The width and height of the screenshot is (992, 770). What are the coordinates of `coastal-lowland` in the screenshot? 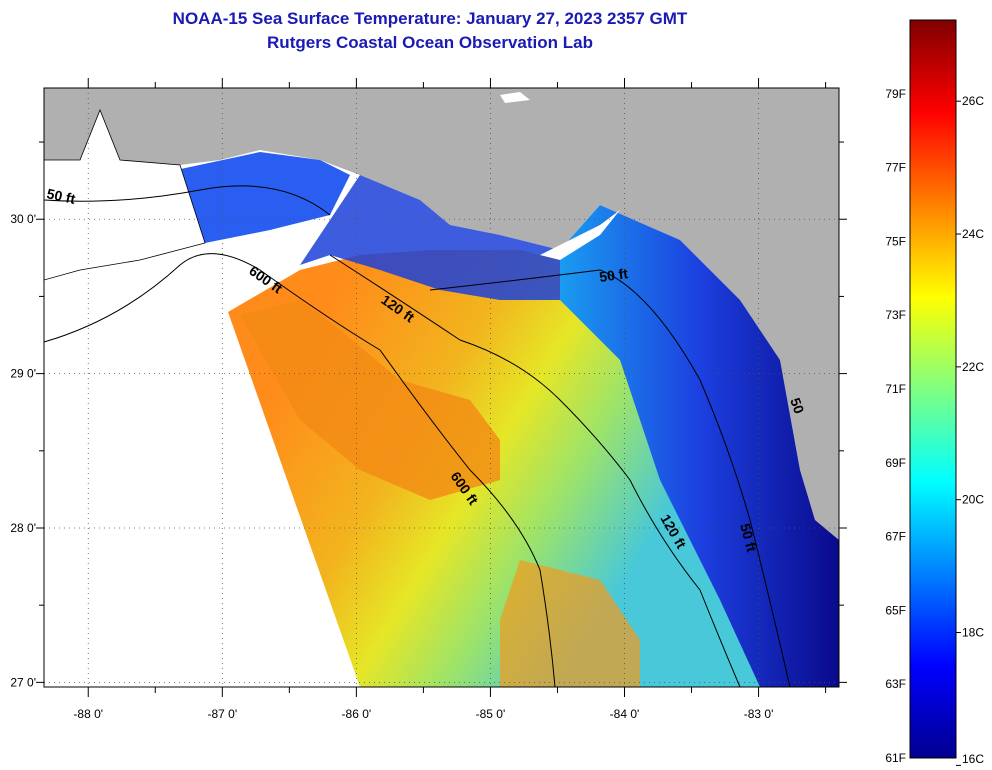 It's located at (125, 194).